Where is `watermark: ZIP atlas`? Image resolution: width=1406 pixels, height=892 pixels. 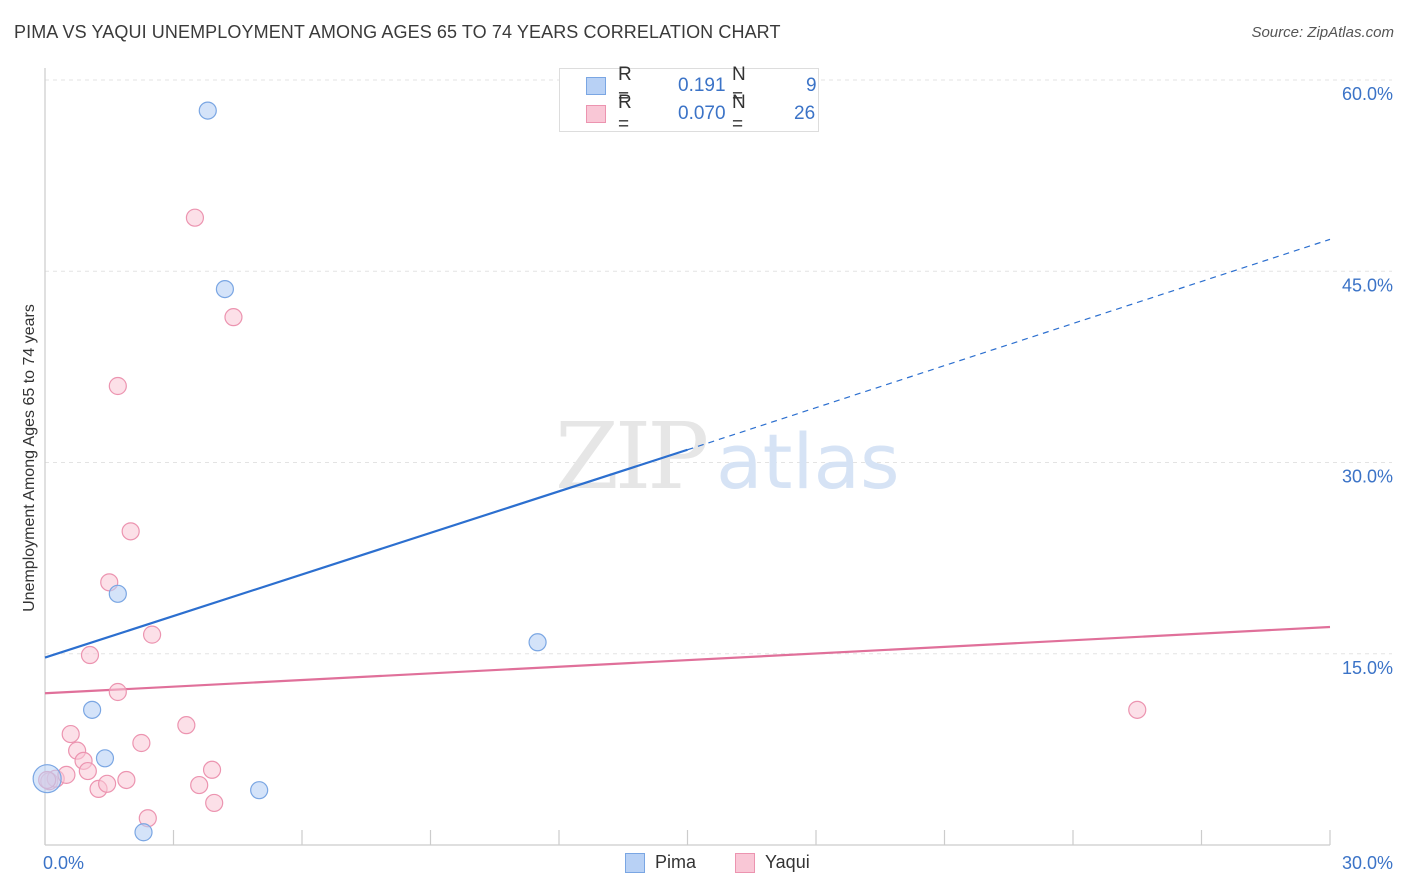
watermark: ZIP atlas is located at coordinates (727, 456).